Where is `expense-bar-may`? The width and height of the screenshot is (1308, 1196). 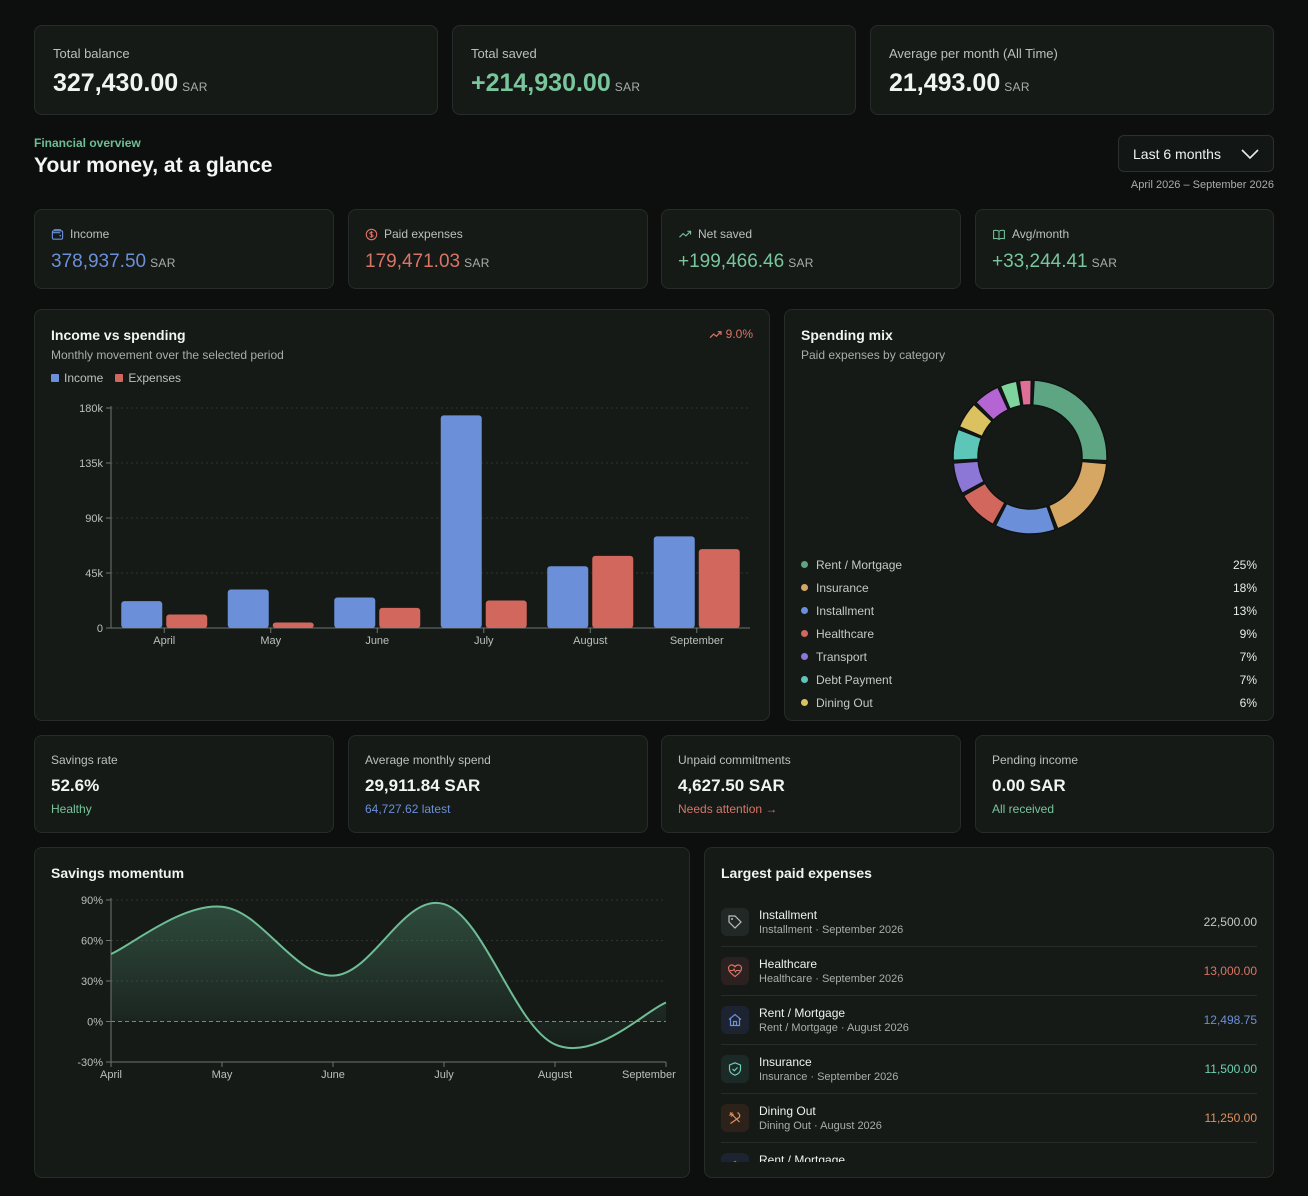
expense-bar-may is located at coordinates (293, 625).